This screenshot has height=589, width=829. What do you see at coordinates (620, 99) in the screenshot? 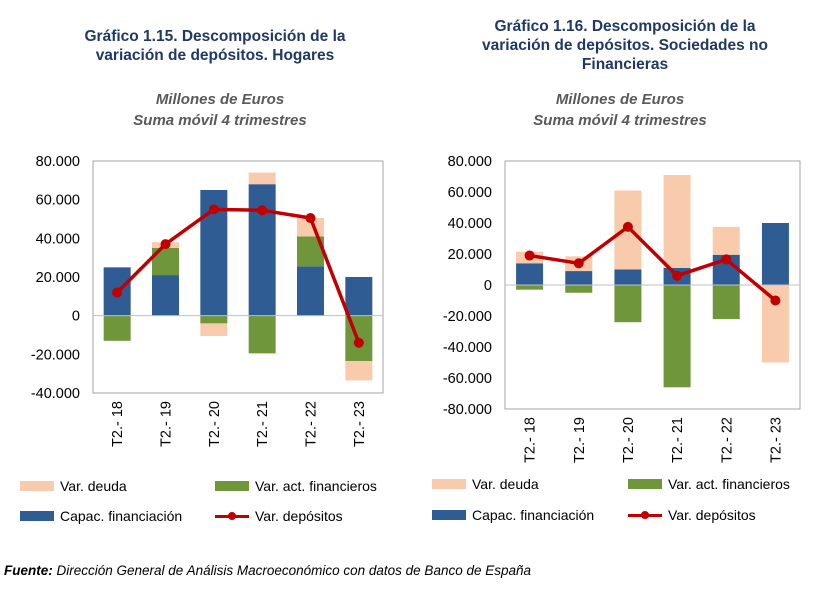
I see `chart2-subtitle-line: Millones de Euros` at bounding box center [620, 99].